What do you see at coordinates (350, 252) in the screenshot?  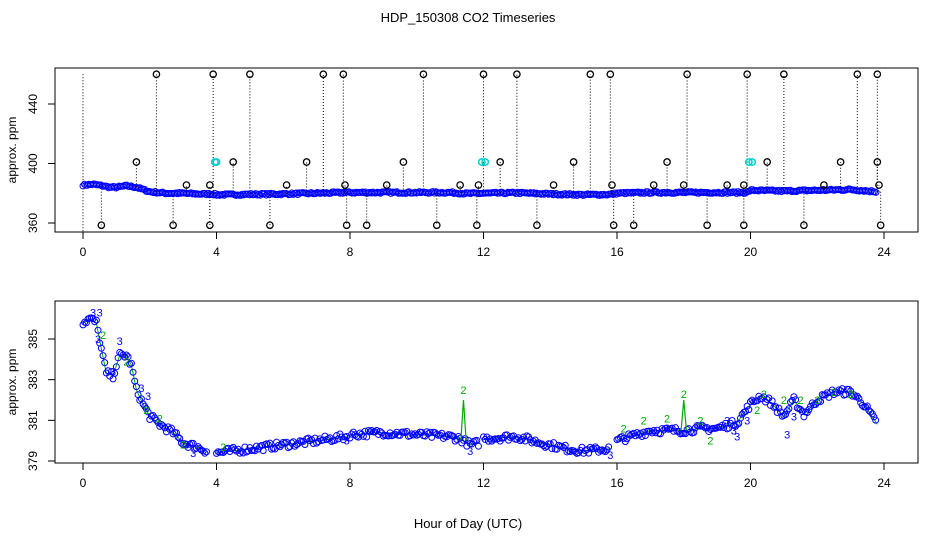 I see `top-xtick-label: 8` at bounding box center [350, 252].